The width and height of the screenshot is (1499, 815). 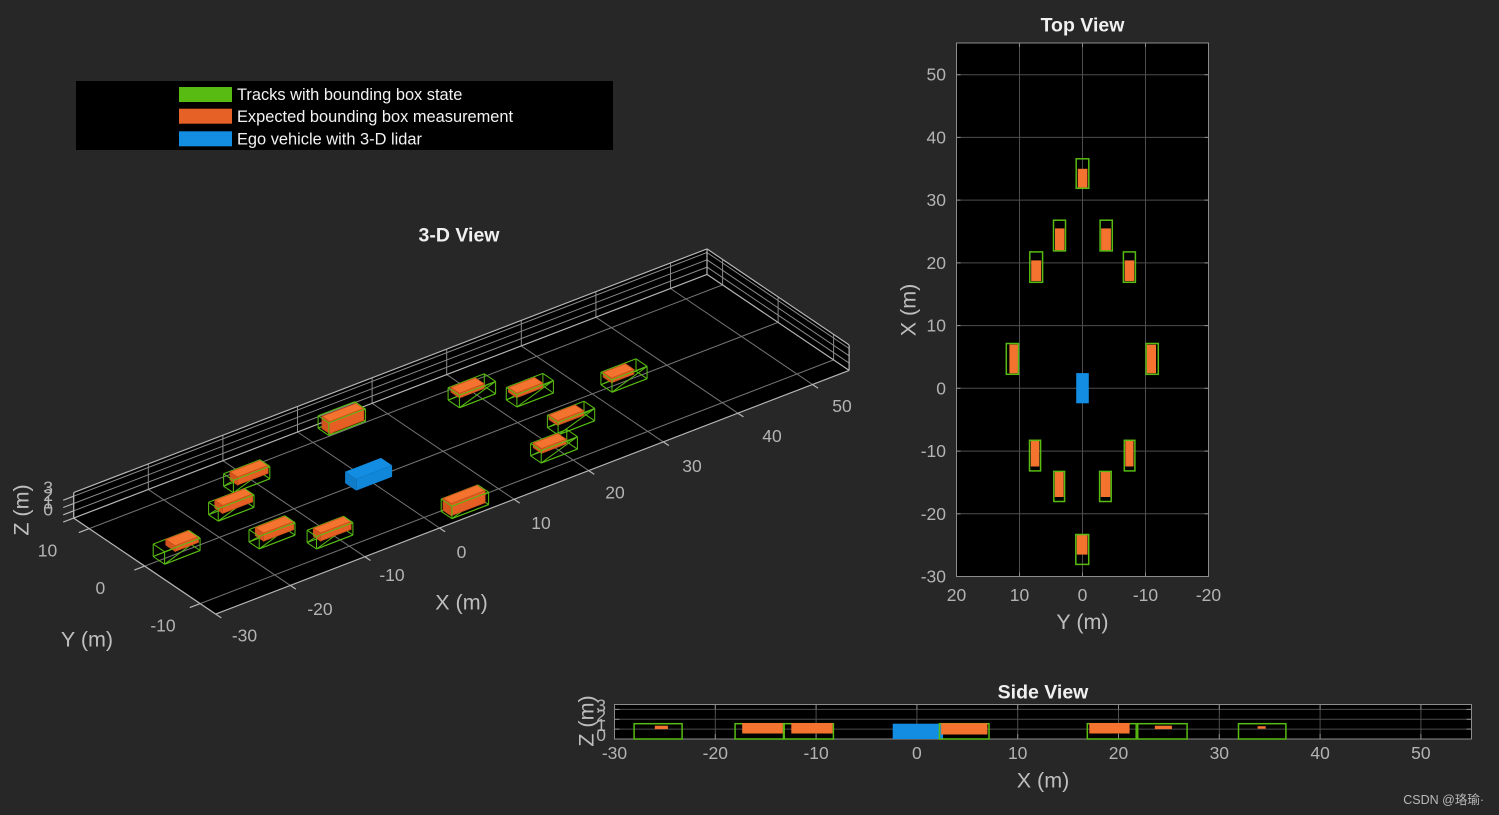 What do you see at coordinates (1443, 799) in the screenshot?
I see `svg-text: CSDN @珞瑜·` at bounding box center [1443, 799].